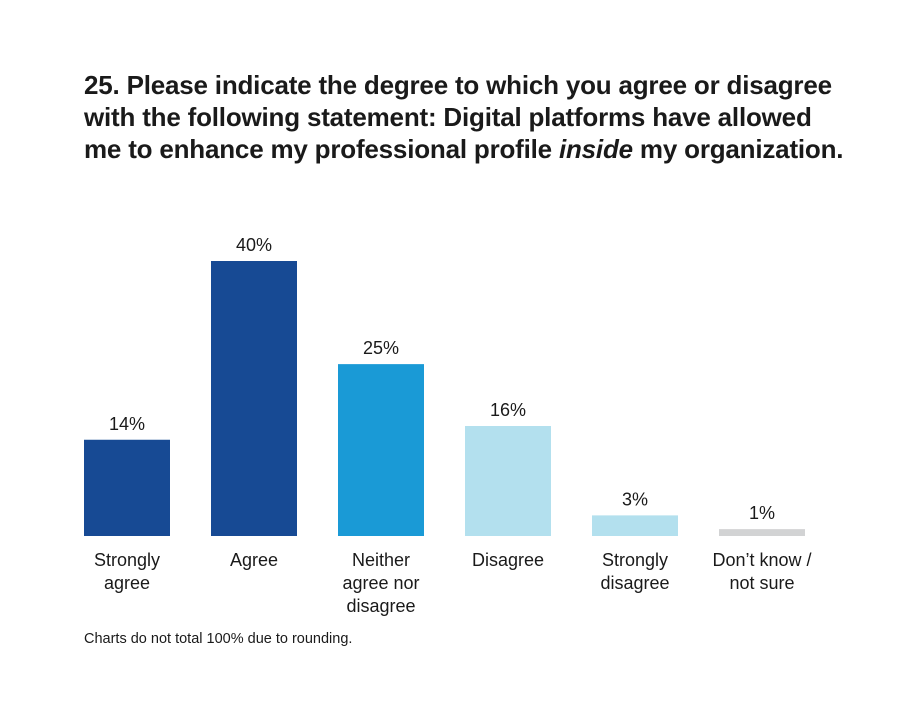  I want to click on category-label-agree: Agree, so click(254, 560).